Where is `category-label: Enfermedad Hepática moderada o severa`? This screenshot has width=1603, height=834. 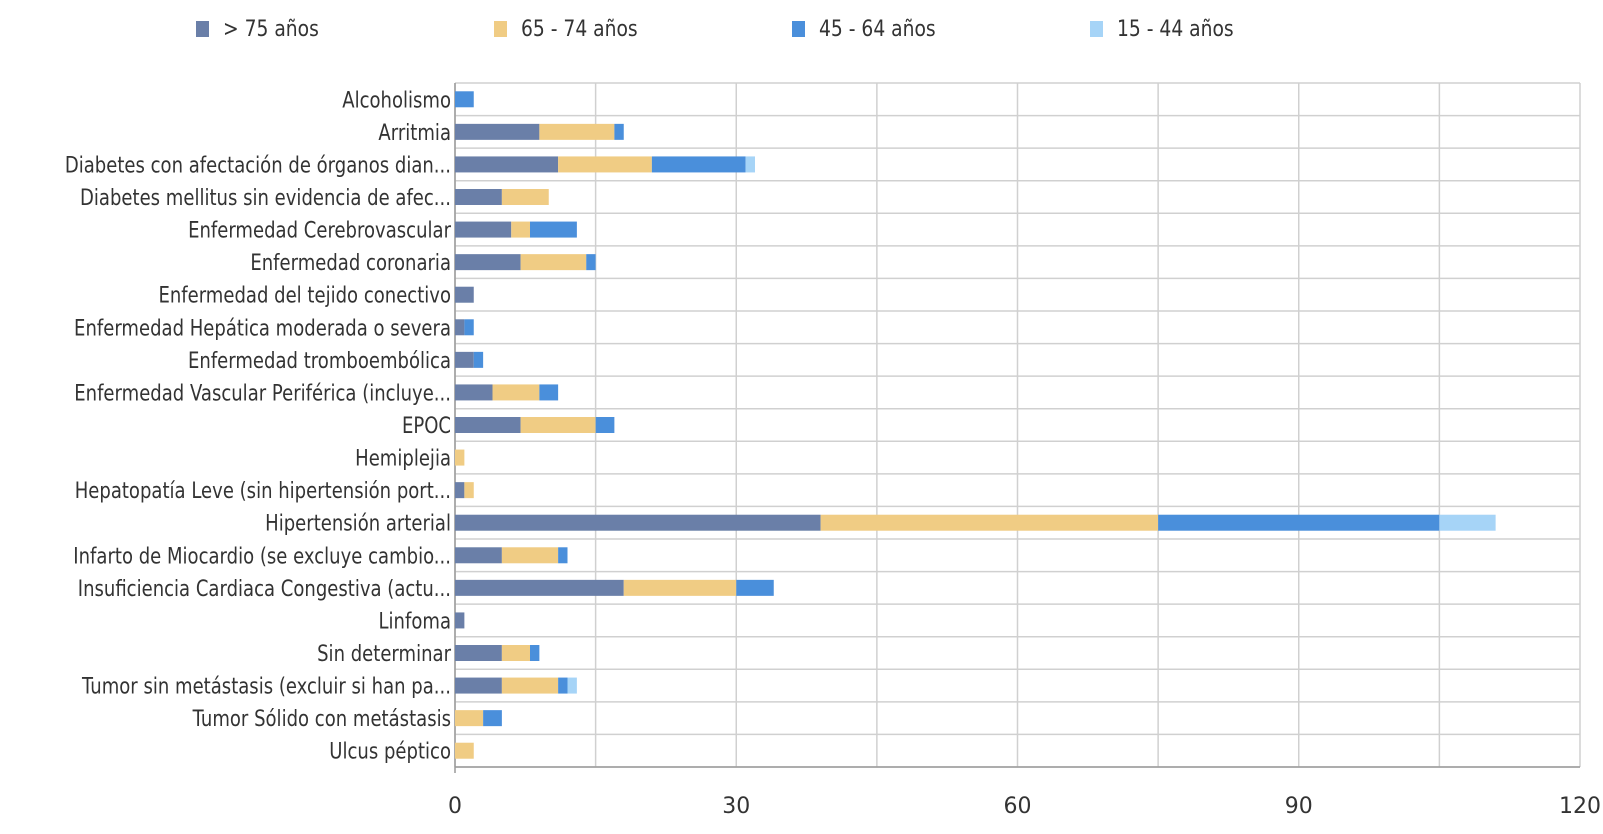
category-label: Enfermedad Hepática moderada o severa is located at coordinates (262, 328).